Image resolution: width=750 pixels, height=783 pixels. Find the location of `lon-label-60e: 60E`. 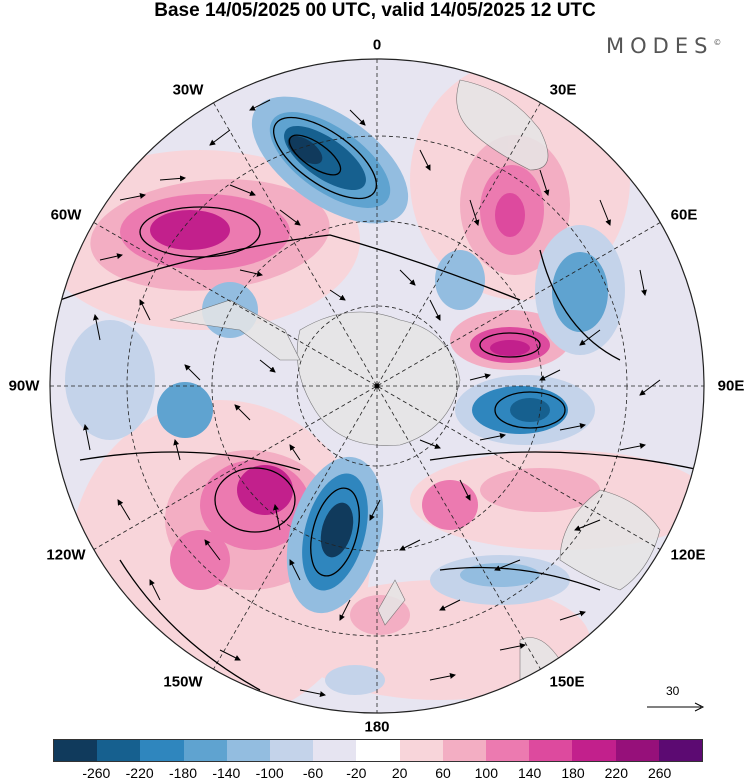

lon-label-60e: 60E is located at coordinates (684, 215).